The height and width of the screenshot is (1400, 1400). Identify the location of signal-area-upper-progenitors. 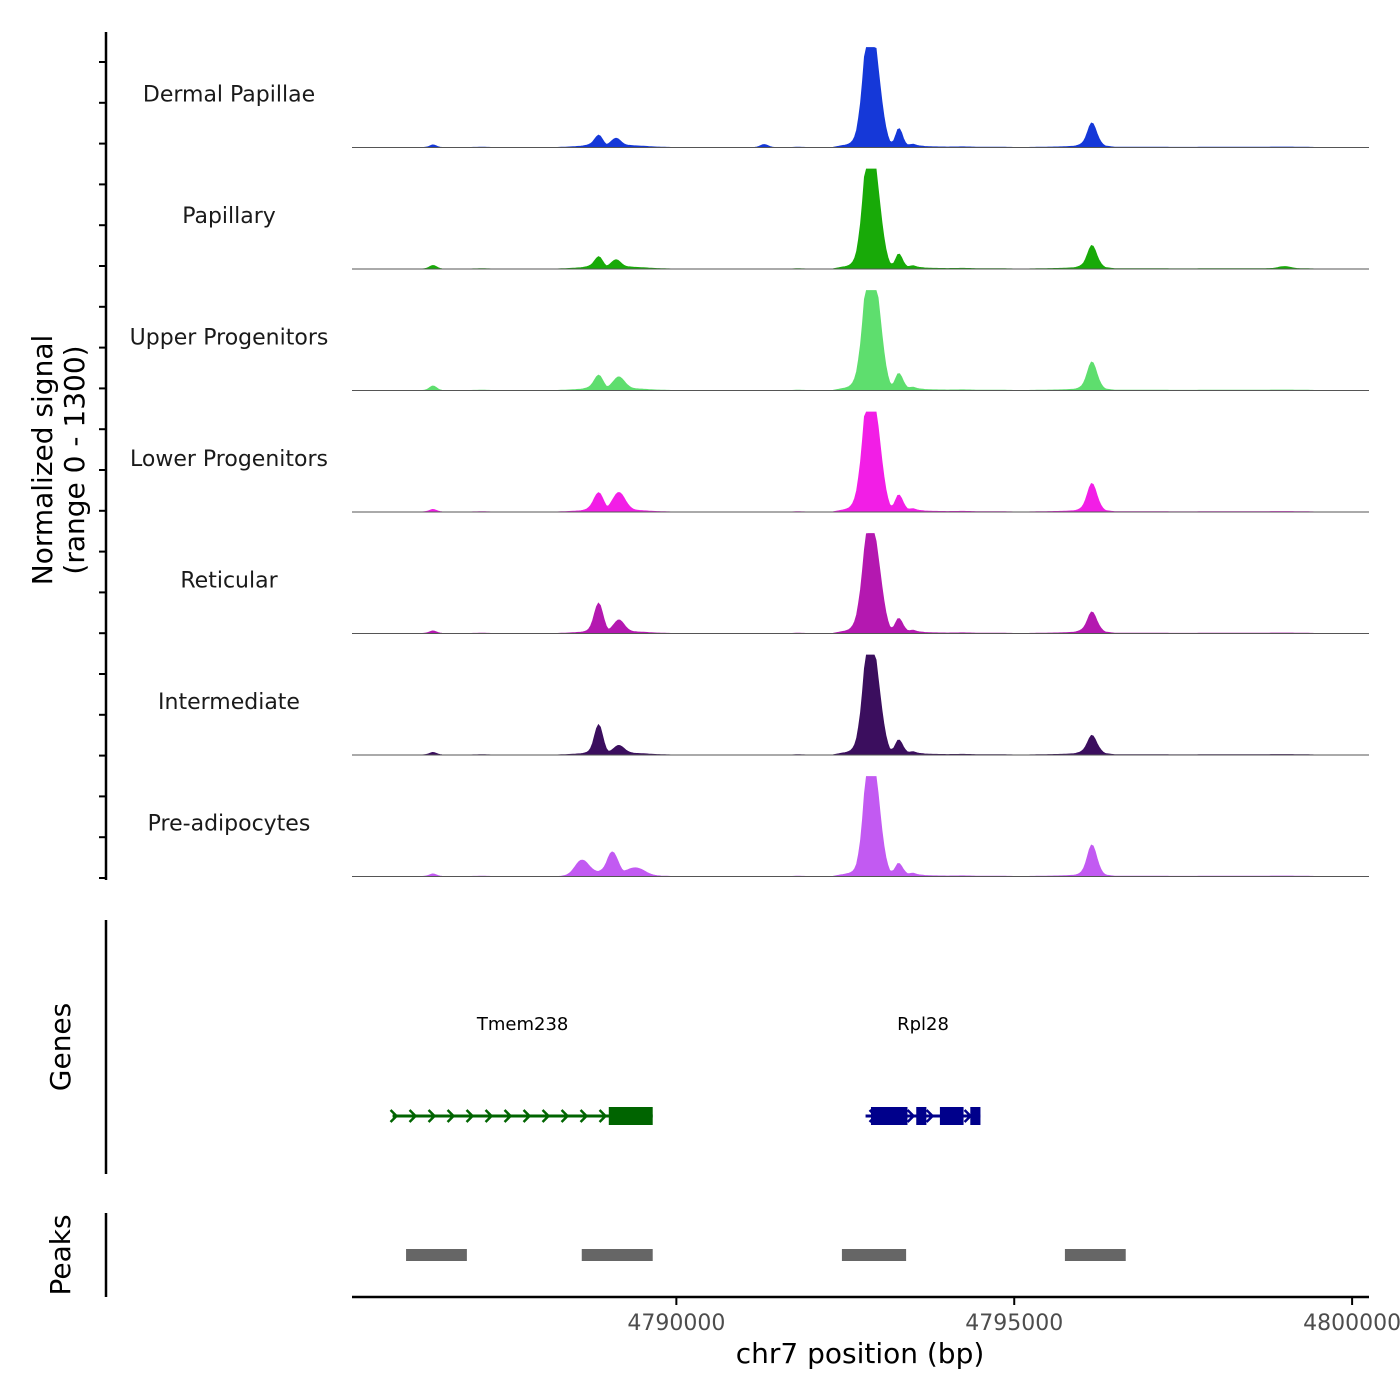
(860, 340).